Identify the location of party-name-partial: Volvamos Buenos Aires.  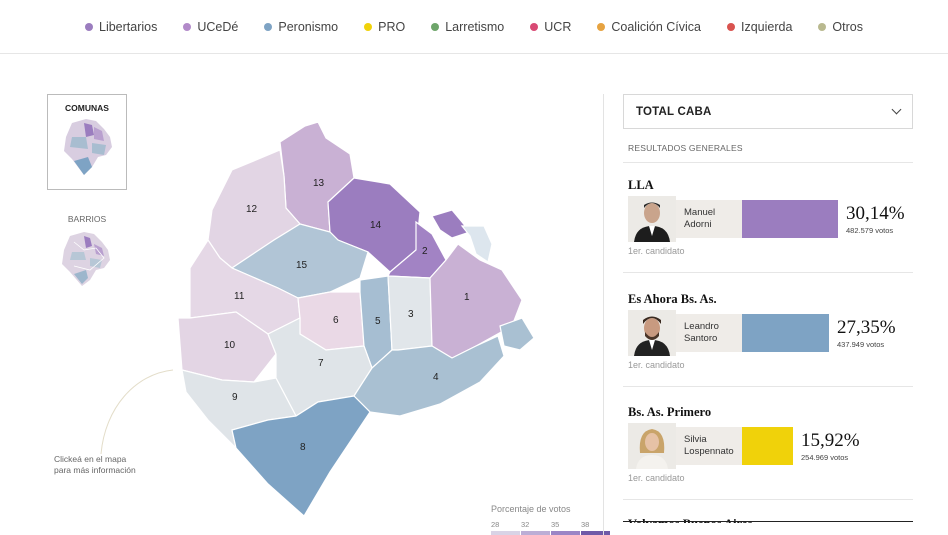
(690, 520).